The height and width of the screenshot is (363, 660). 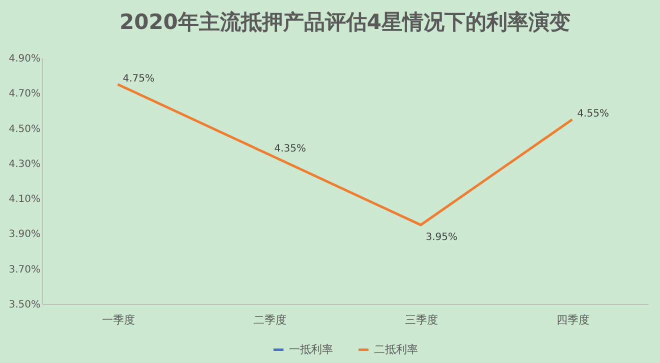 I want to click on y-tick-label: 3.50%, so click(x=24, y=305).